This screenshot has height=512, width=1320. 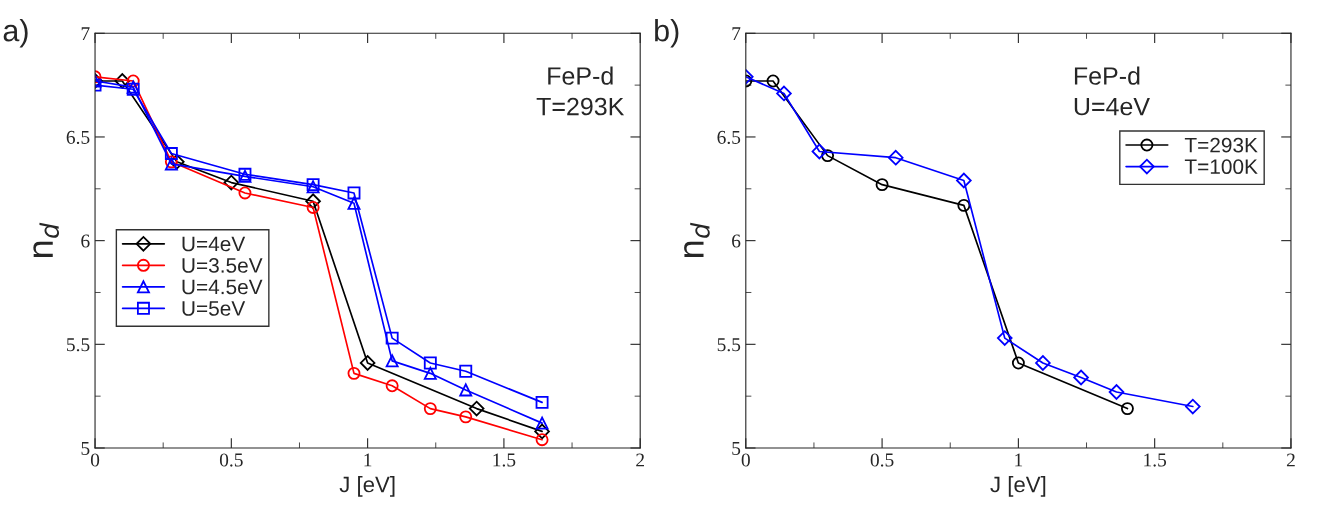 What do you see at coordinates (15, 33) in the screenshot?
I see `text: a)` at bounding box center [15, 33].